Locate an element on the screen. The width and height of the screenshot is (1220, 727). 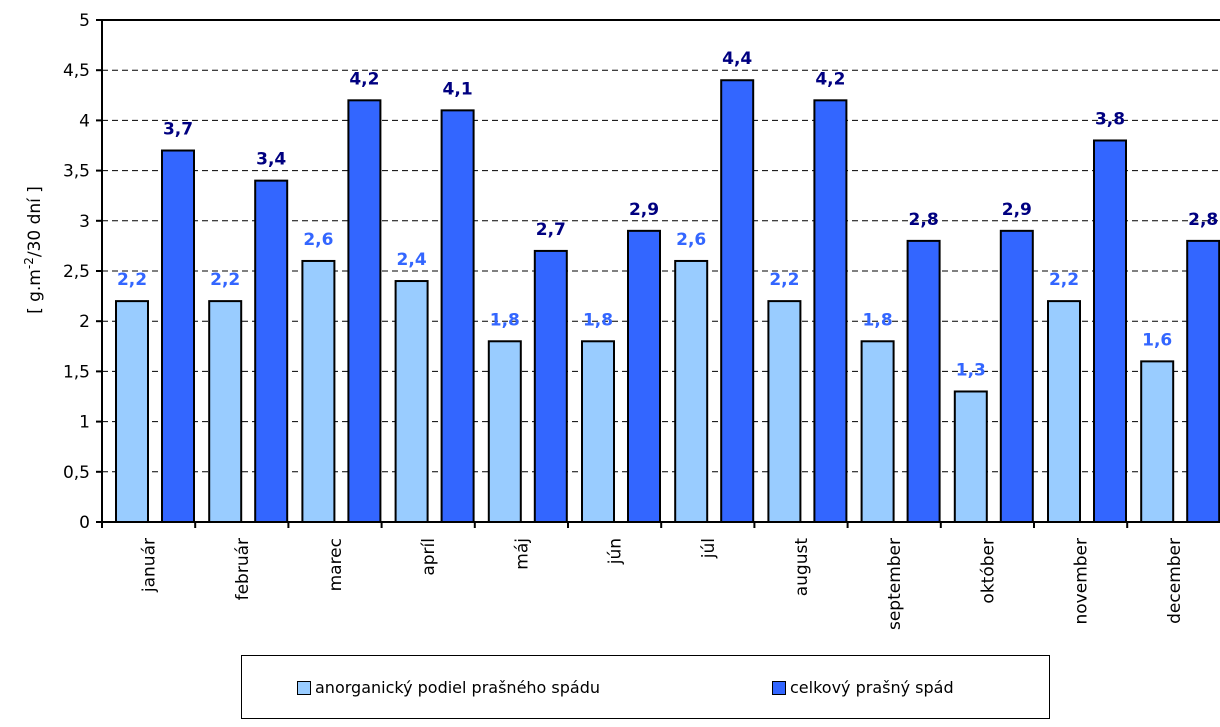
data-label: 3,7 is located at coordinates (178, 130).